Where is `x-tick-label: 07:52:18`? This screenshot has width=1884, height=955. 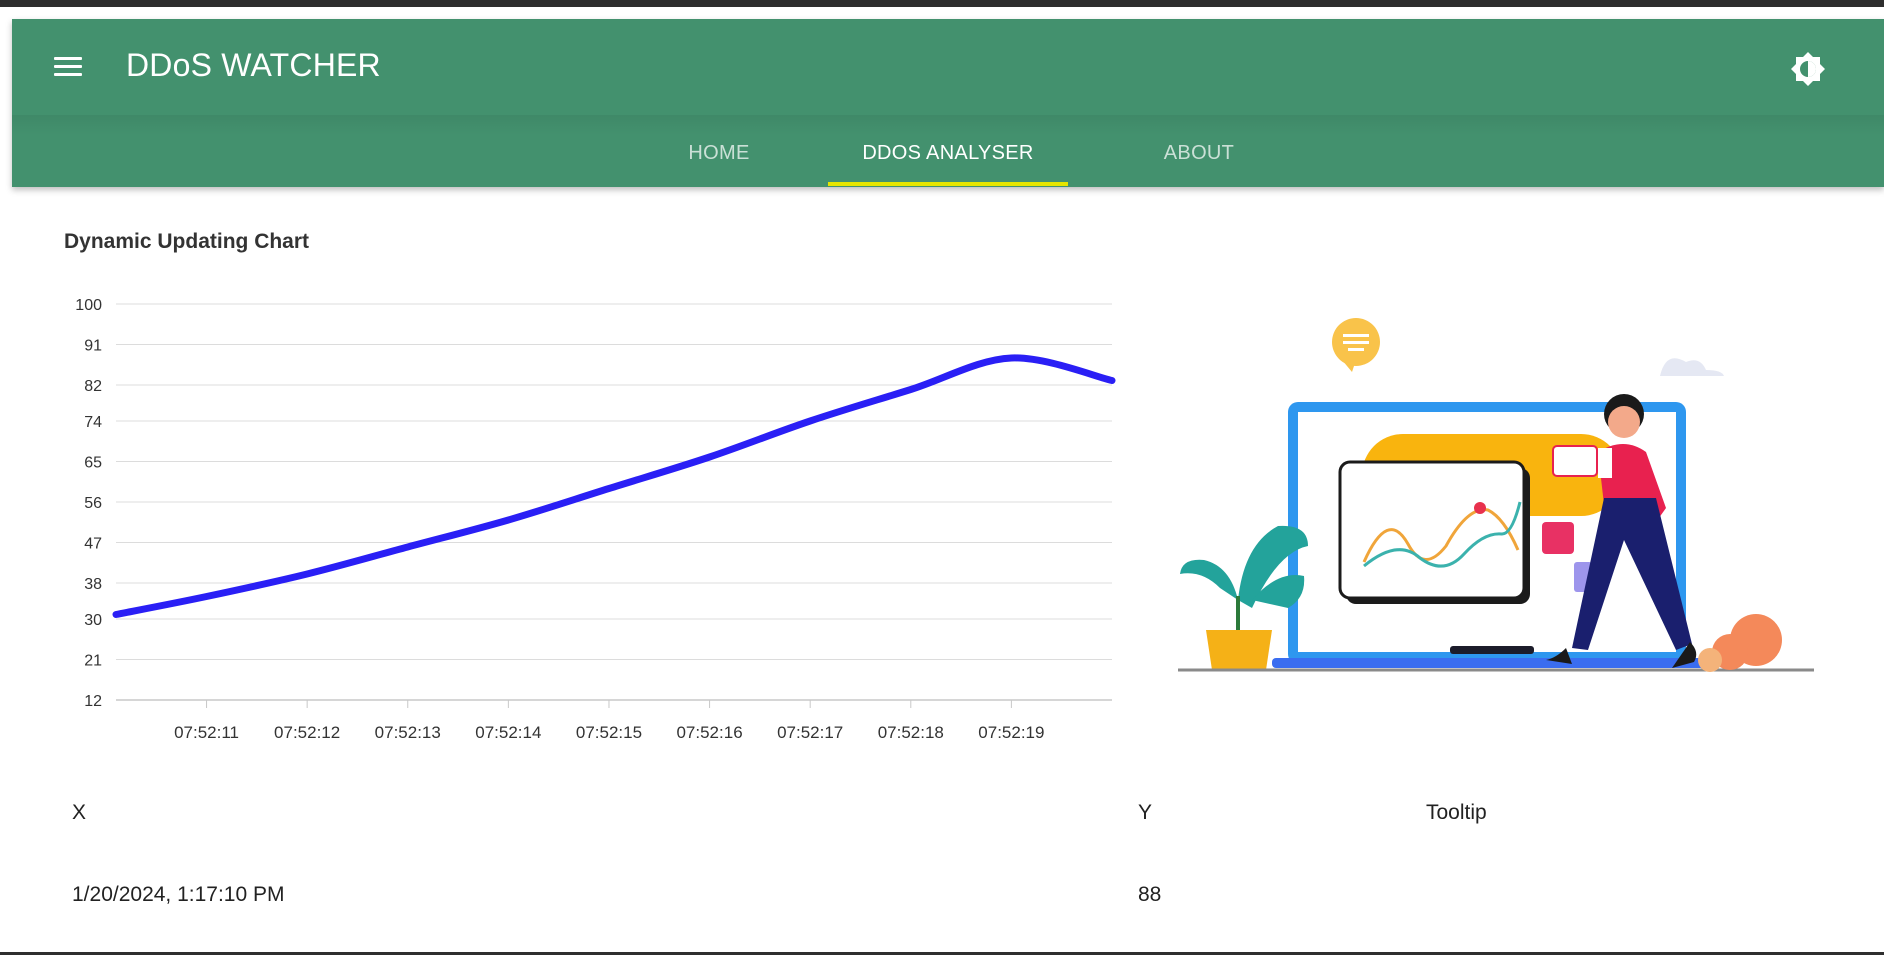 x-tick-label: 07:52:18 is located at coordinates (911, 732).